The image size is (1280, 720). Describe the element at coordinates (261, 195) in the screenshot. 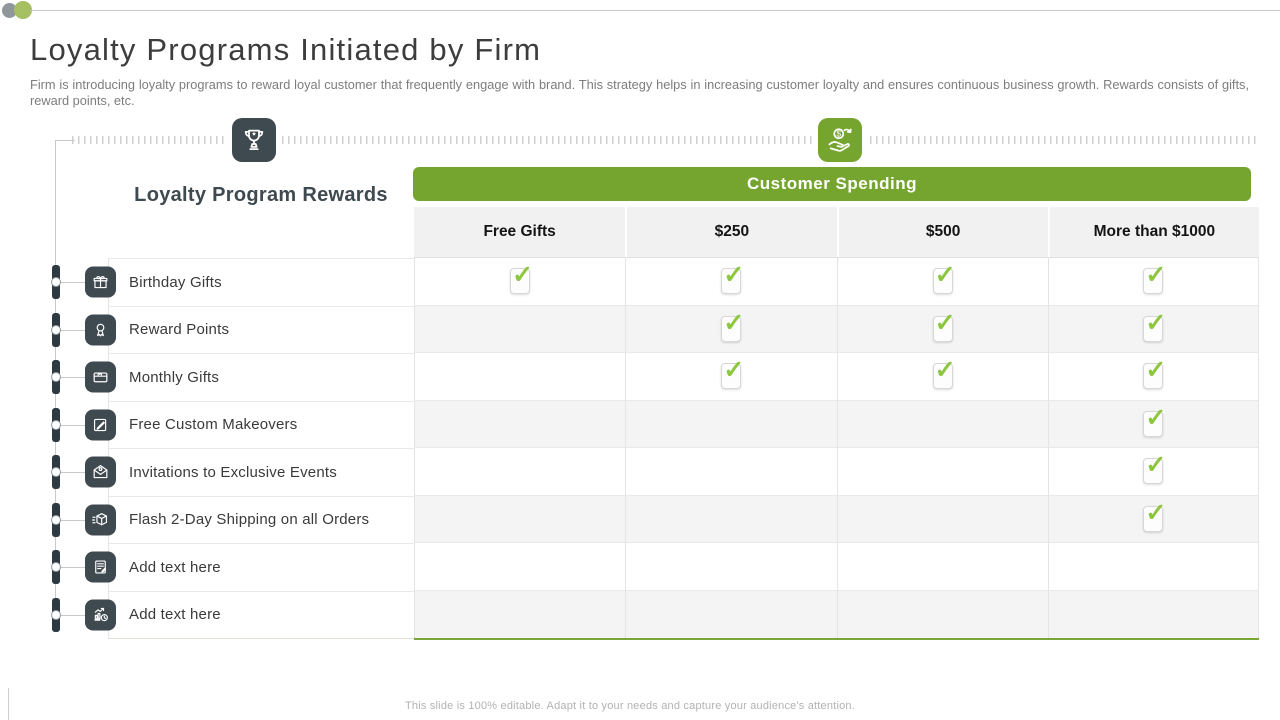

I see `row-group-title: Loyalty Program Rewards` at that location.